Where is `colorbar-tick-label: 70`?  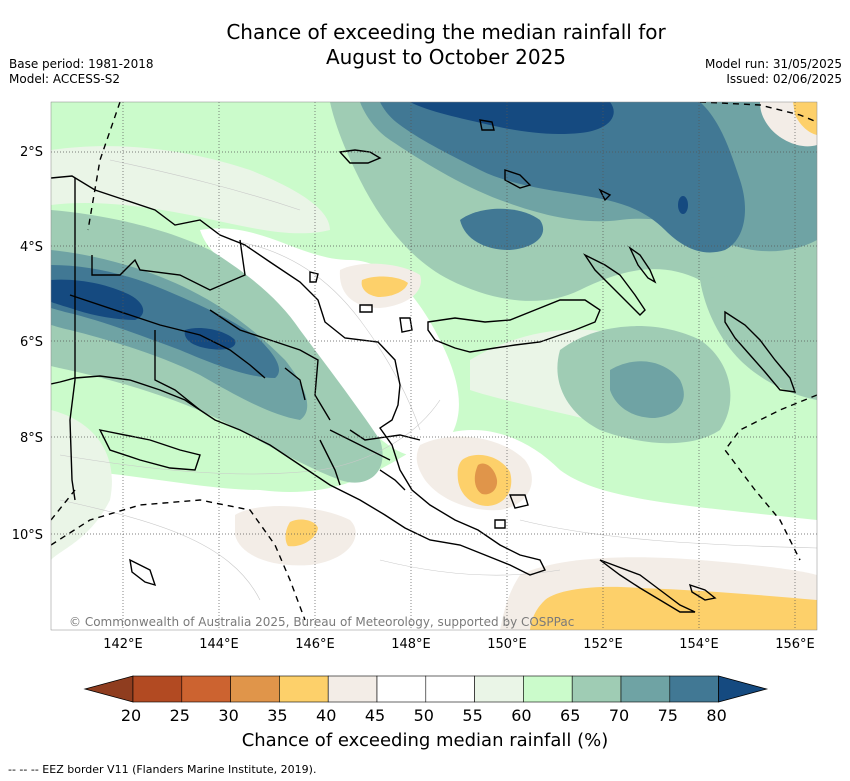
colorbar-tick-label: 70 is located at coordinates (619, 715).